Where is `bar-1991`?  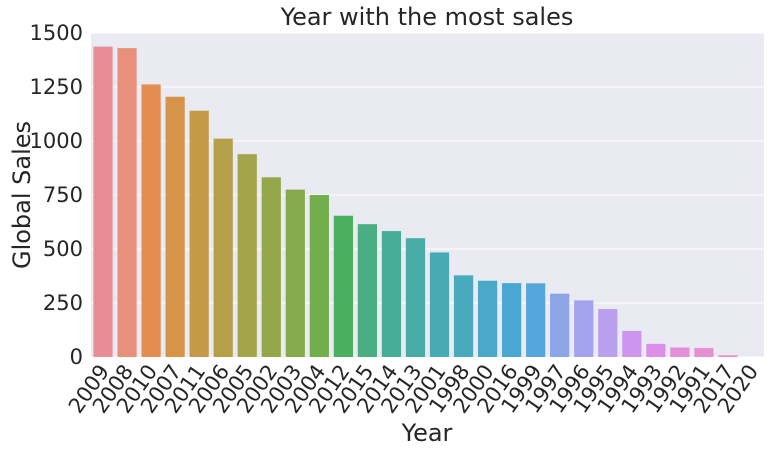 bar-1991 is located at coordinates (704, 352).